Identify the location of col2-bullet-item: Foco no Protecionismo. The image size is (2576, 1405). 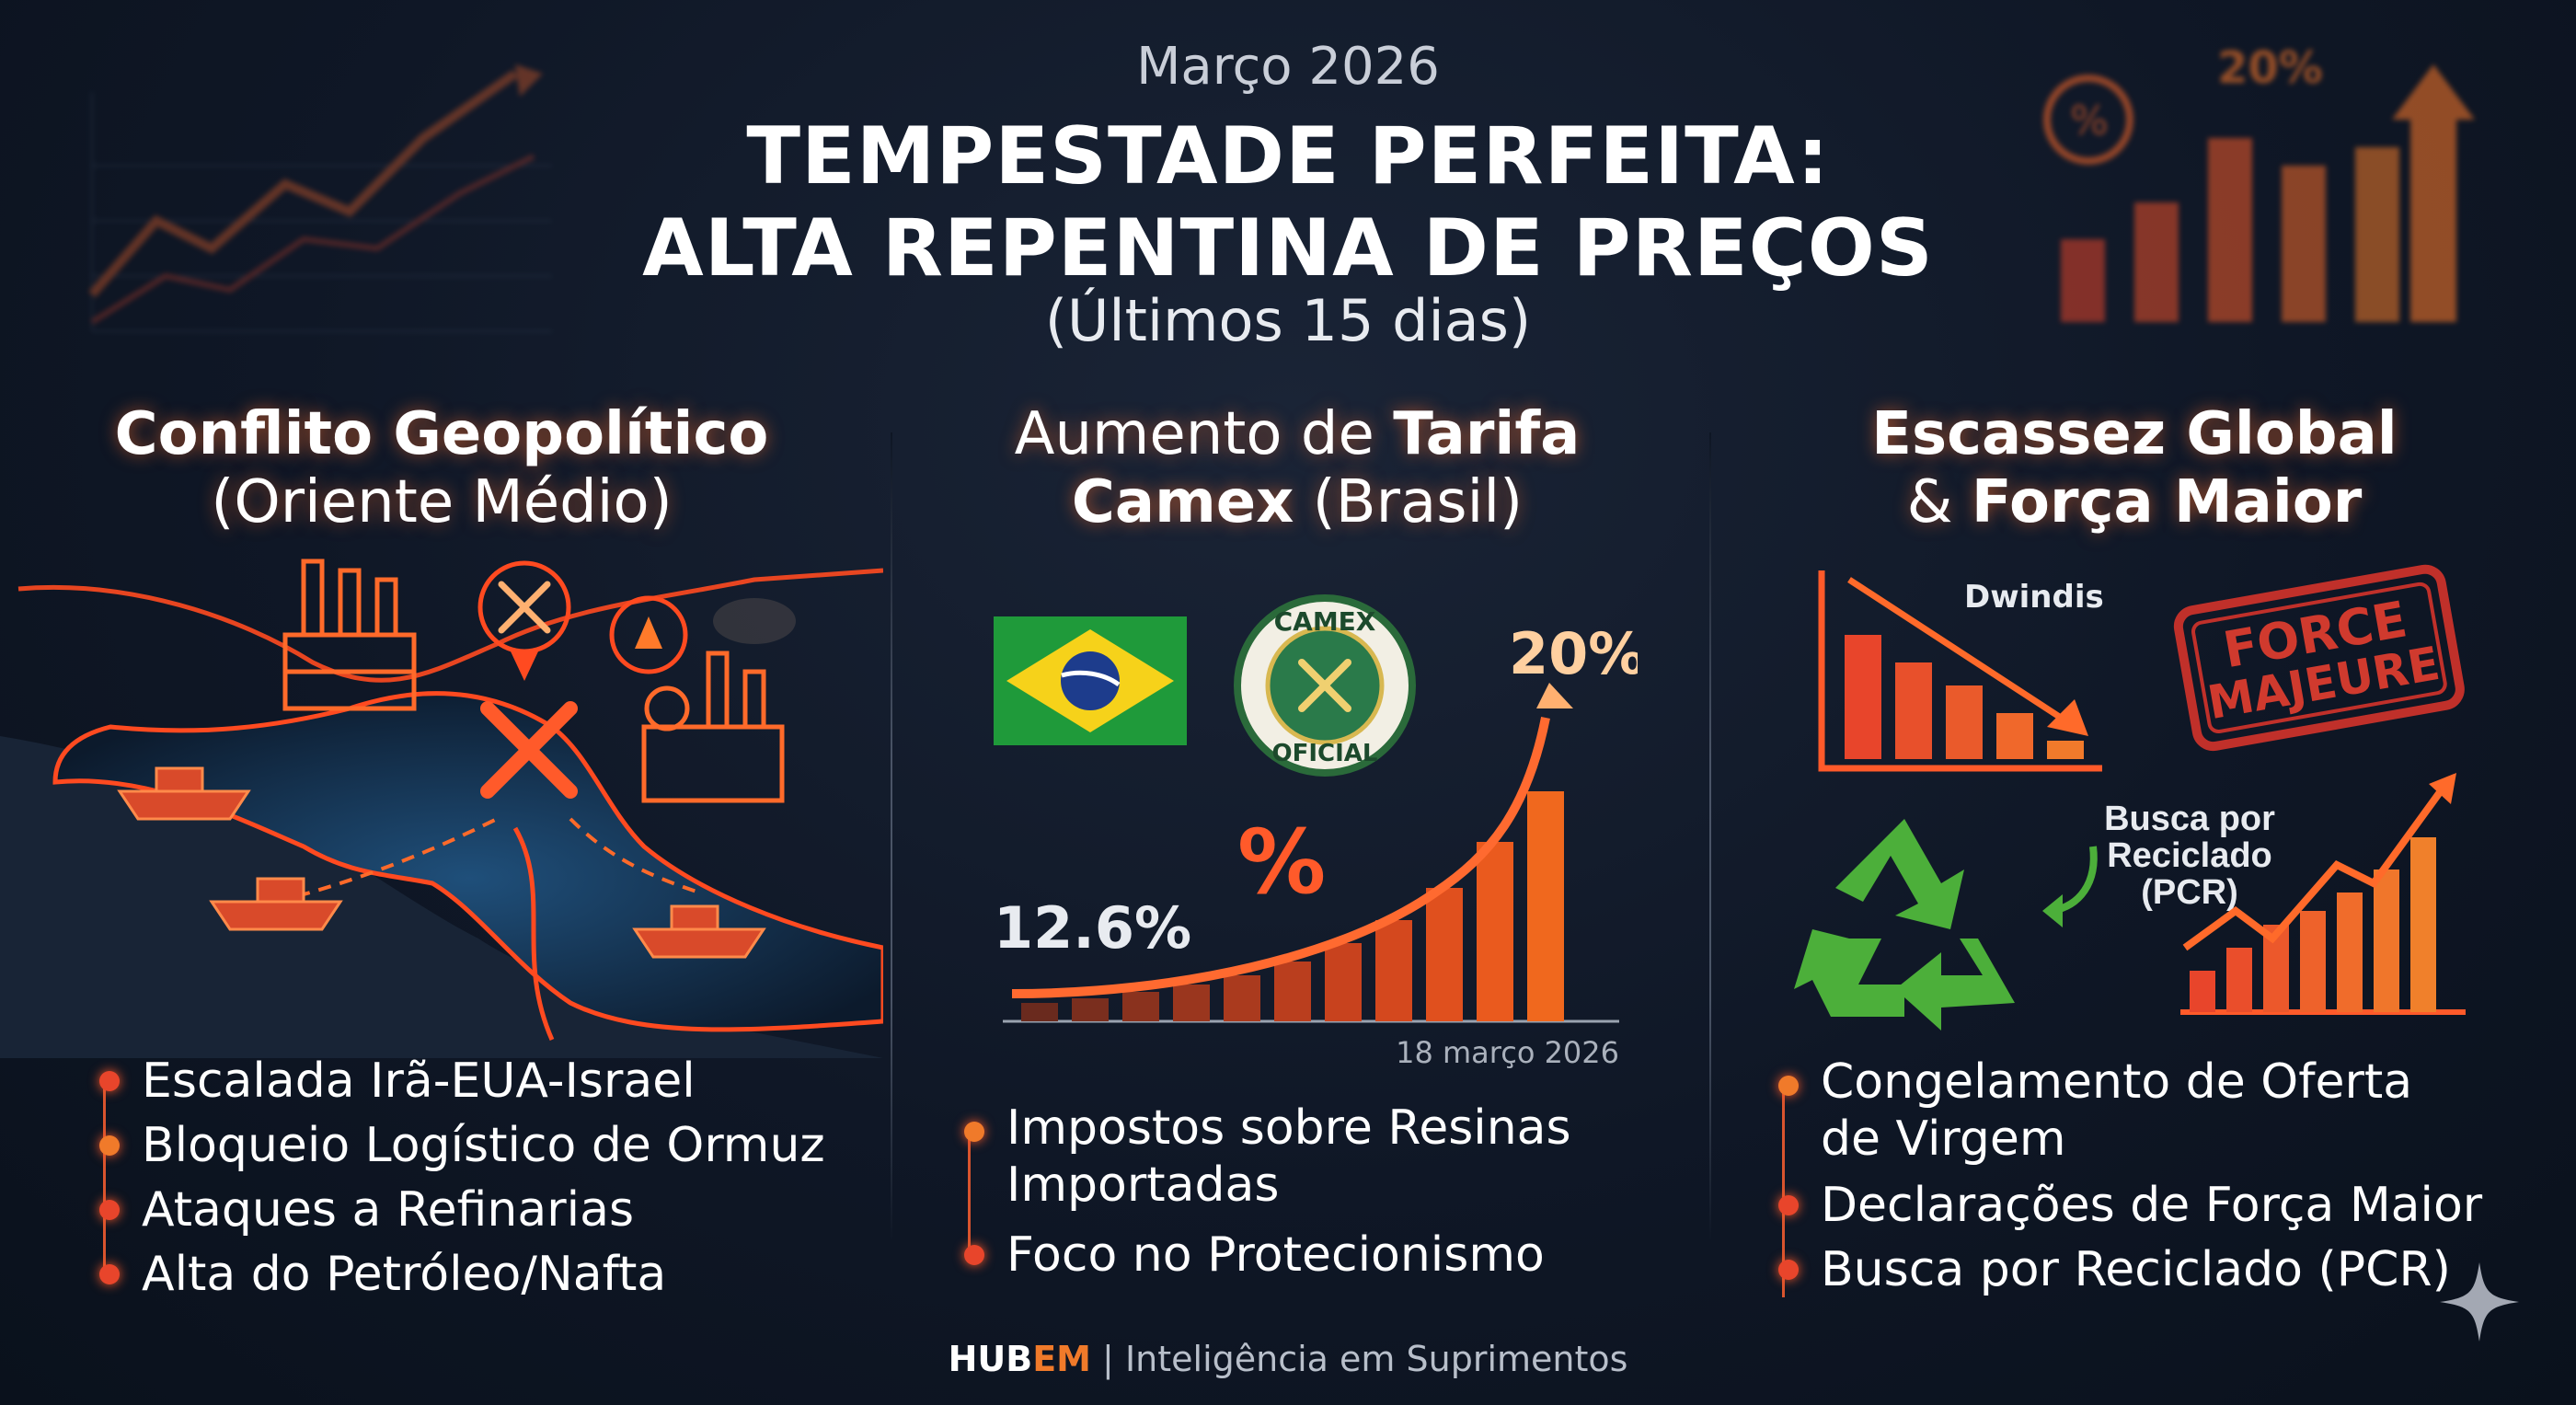
(1320, 1255).